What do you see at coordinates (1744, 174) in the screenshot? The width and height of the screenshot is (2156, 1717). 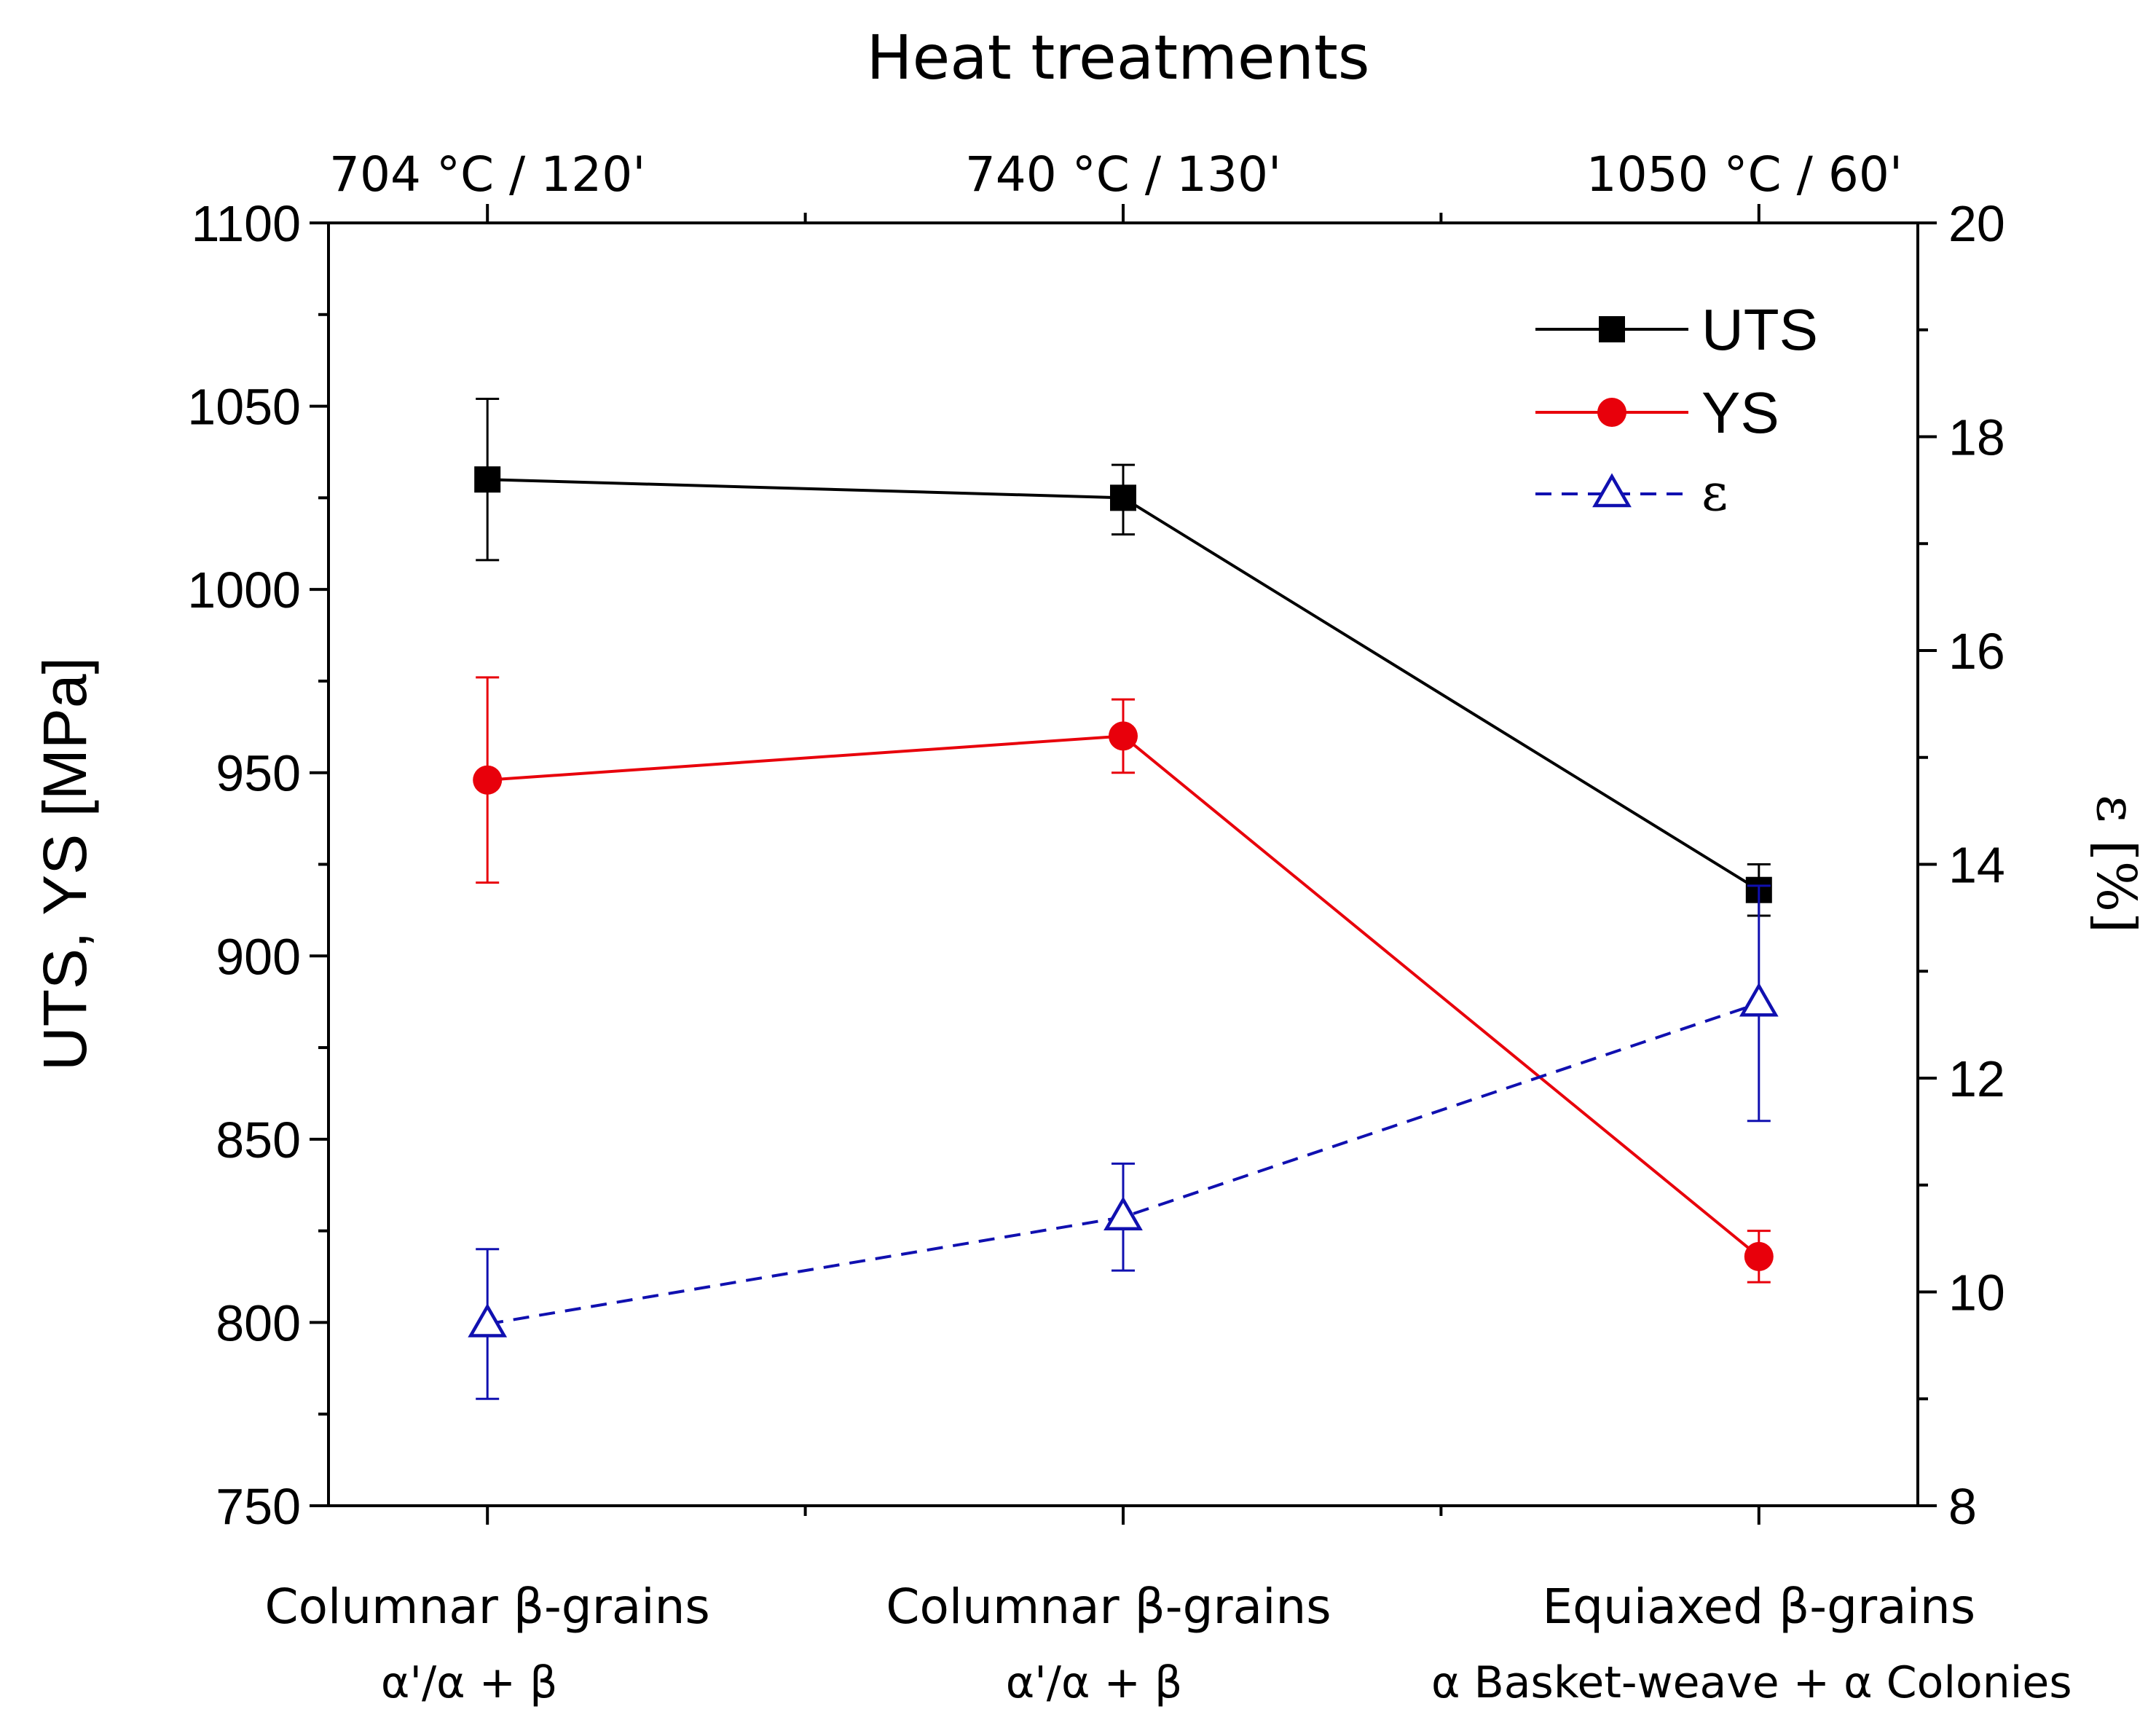 I see `top-category-label: 1050 °C / 60'` at bounding box center [1744, 174].